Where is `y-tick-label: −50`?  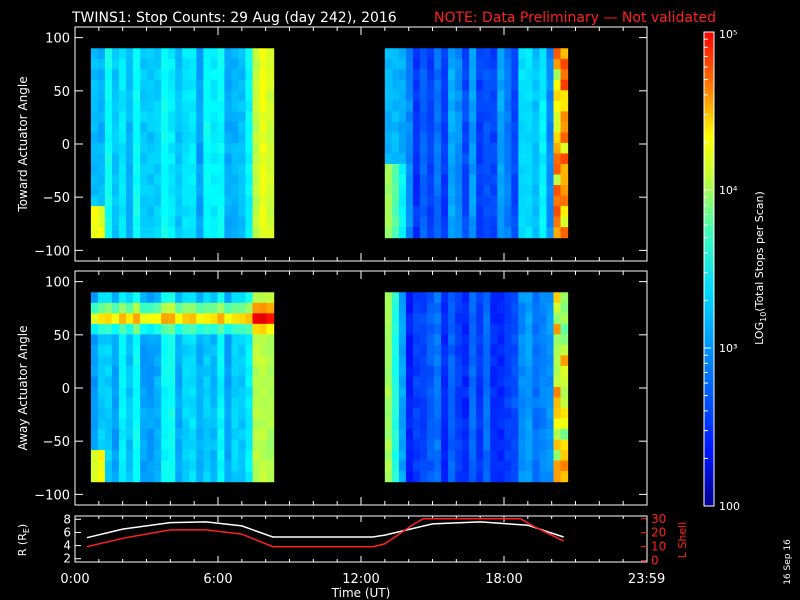 y-tick-label: −50 is located at coordinates (56, 442).